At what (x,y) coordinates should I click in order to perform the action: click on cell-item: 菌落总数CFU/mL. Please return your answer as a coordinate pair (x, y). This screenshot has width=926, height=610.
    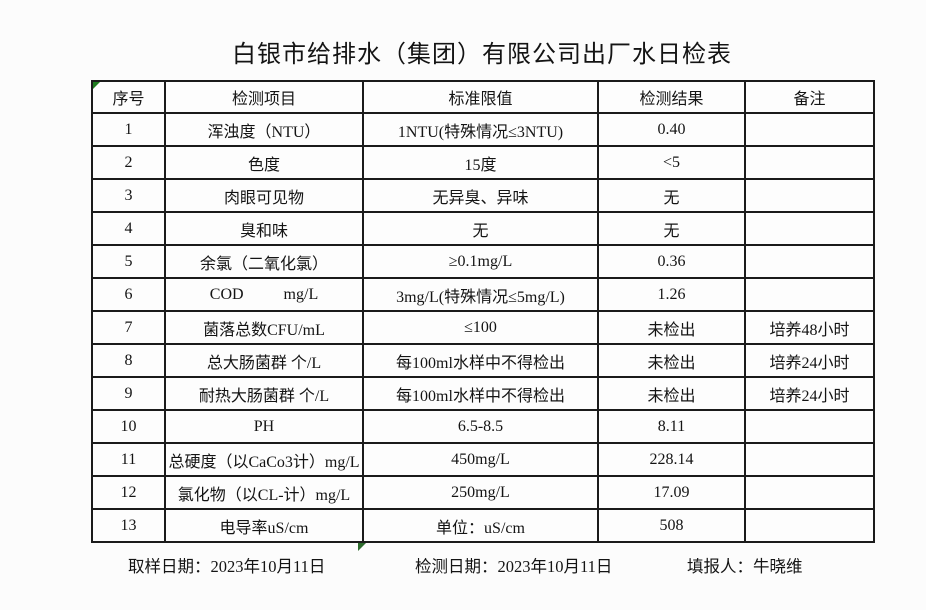
    Looking at the image, I should click on (264, 327).